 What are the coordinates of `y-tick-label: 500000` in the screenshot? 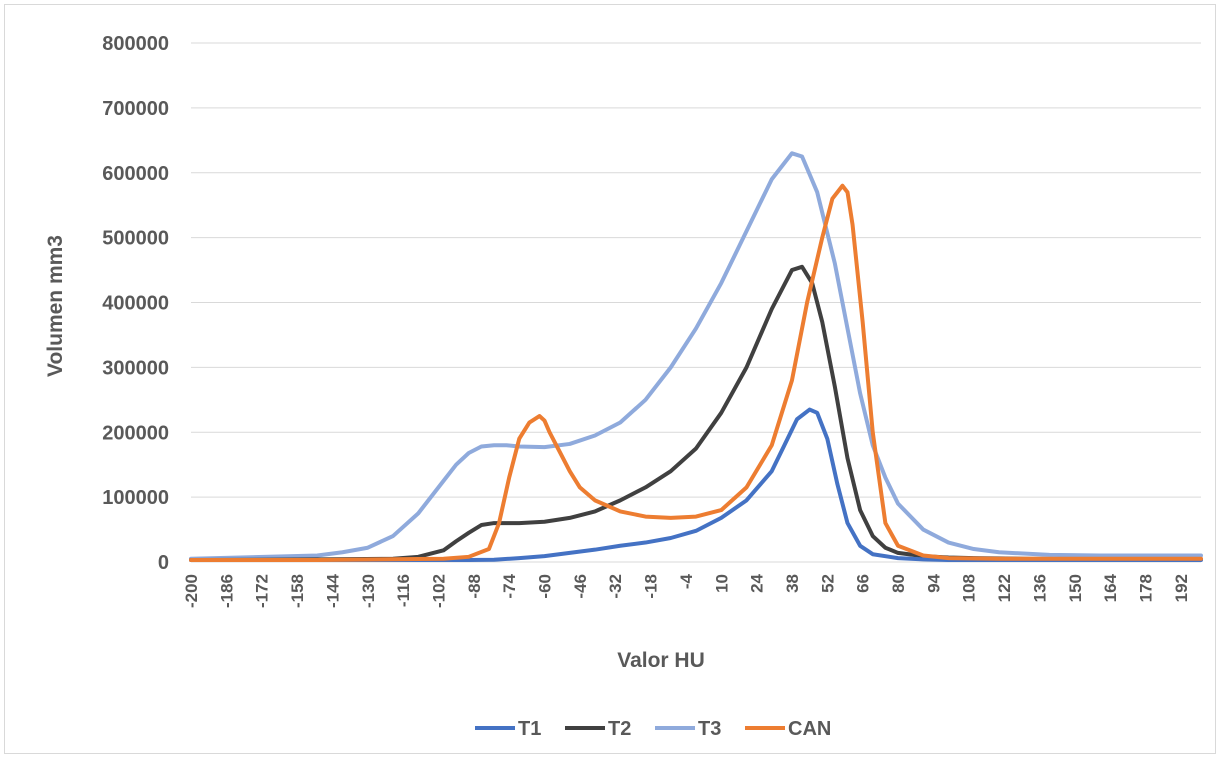 It's located at (135, 239).